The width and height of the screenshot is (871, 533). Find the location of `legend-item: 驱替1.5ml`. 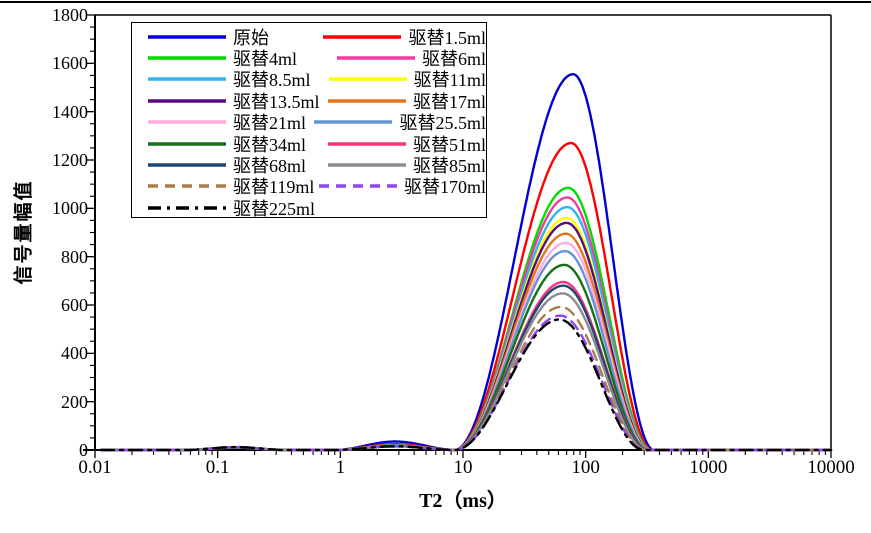

legend-item: 驱替1.5ml is located at coordinates (404, 37).